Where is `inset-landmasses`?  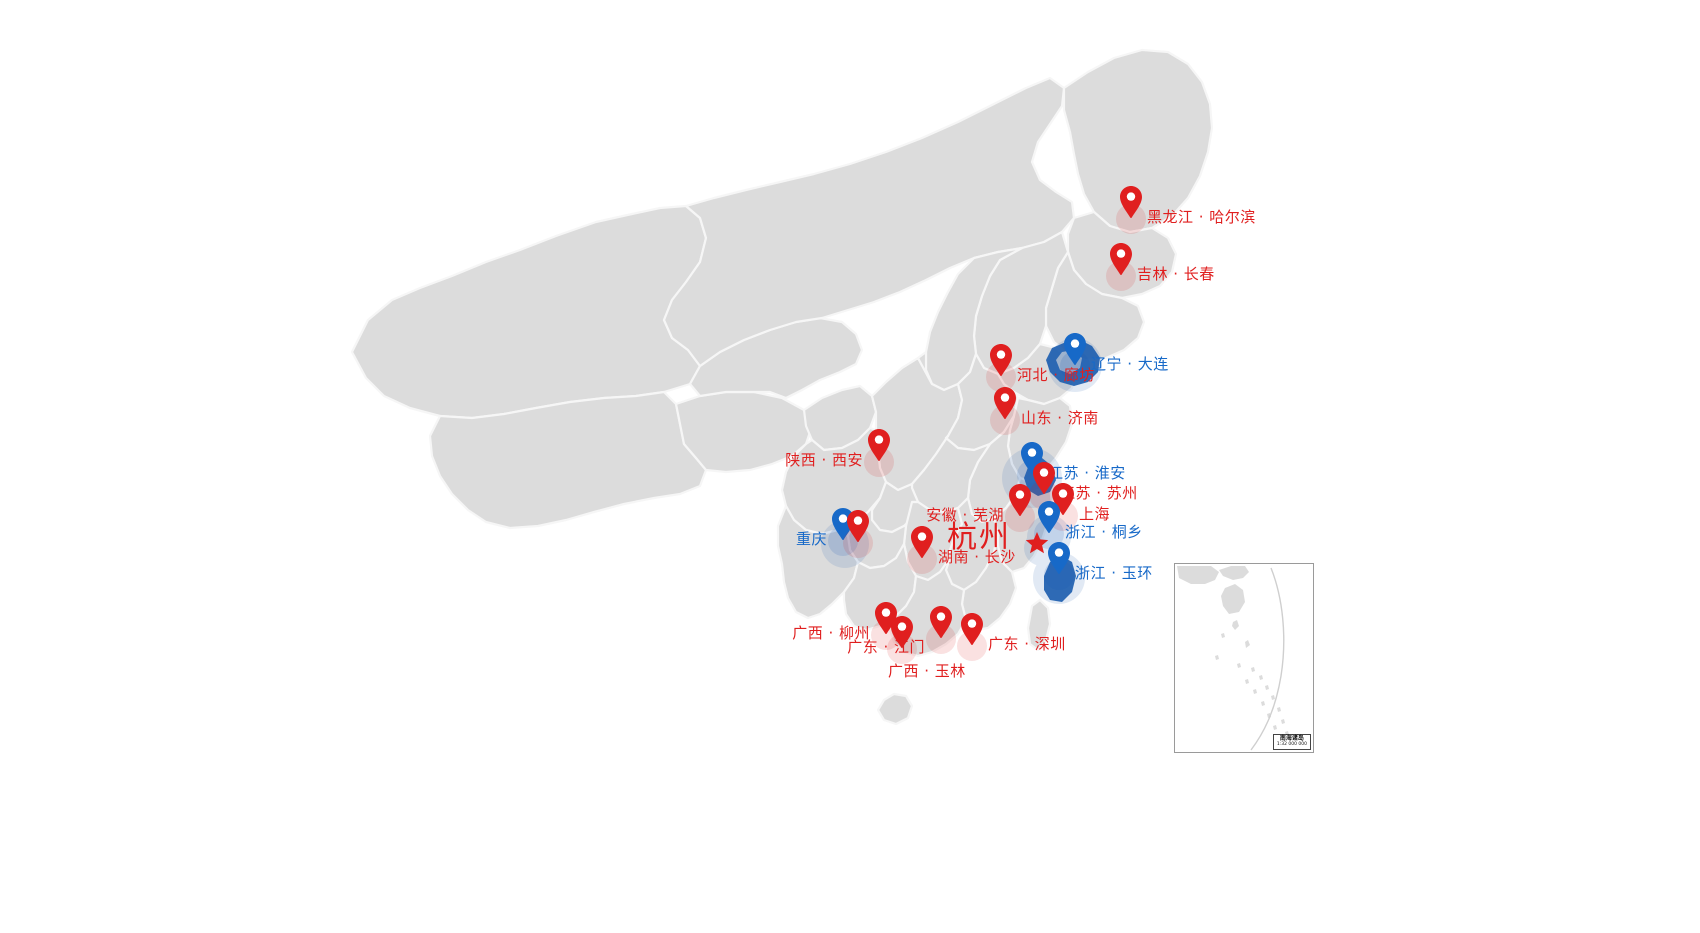 inset-landmasses is located at coordinates (1233, 651).